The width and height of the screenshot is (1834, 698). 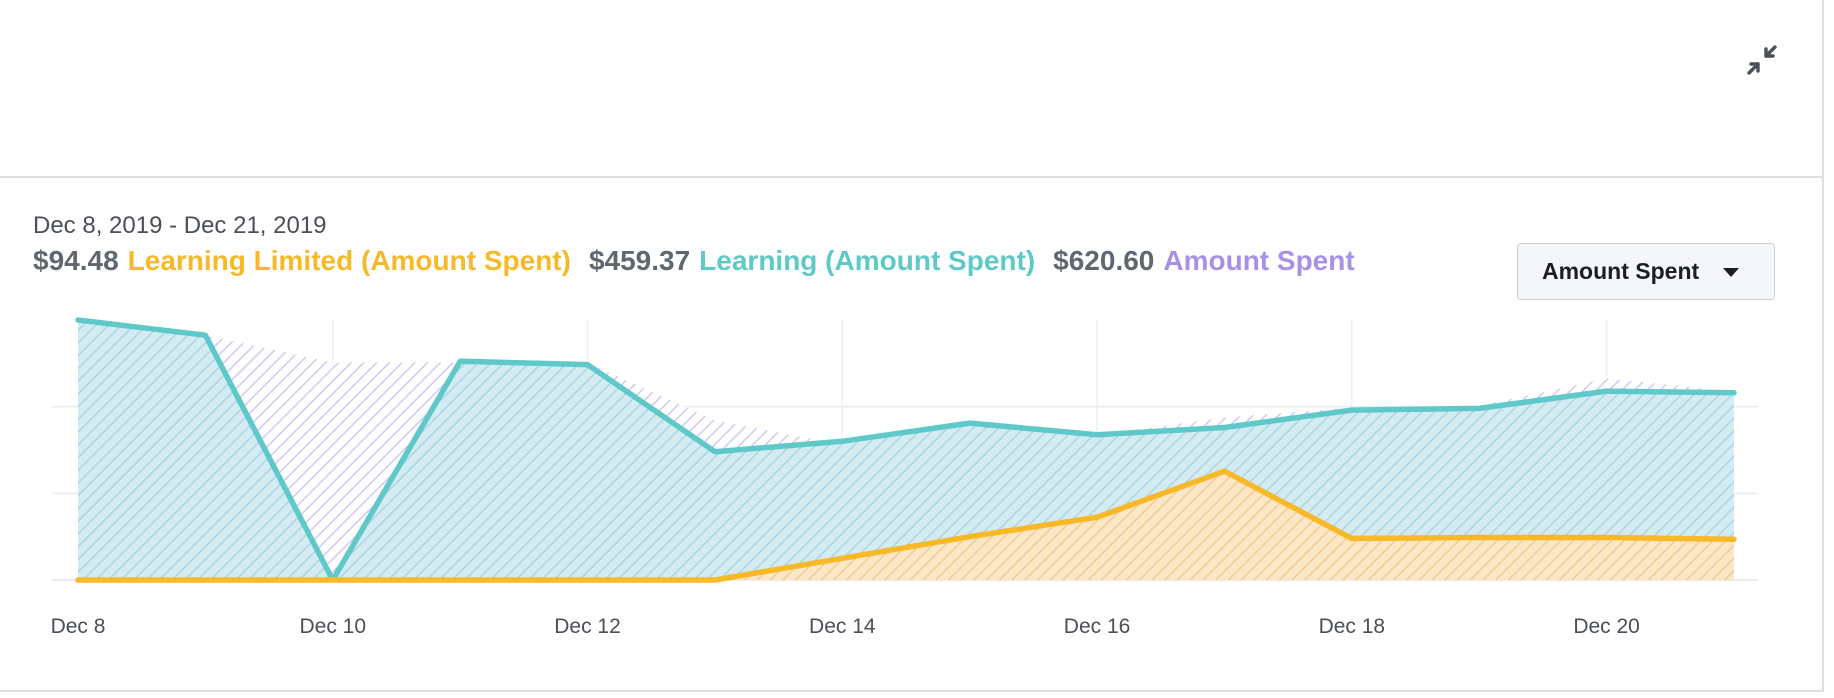 What do you see at coordinates (587, 626) in the screenshot?
I see `x-tick-label: Dec 12` at bounding box center [587, 626].